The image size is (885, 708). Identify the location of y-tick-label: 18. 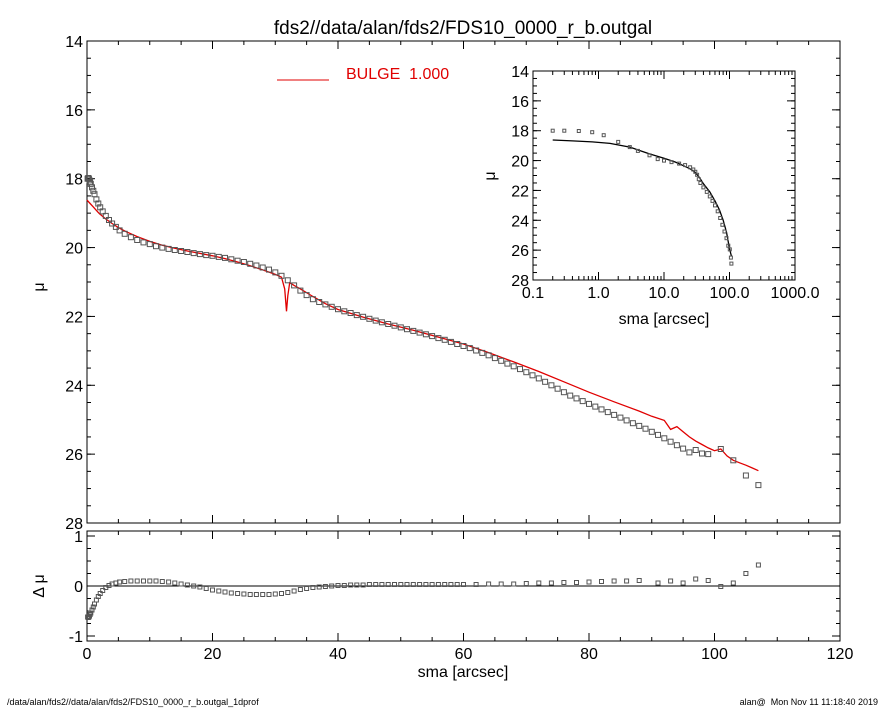
(520, 132).